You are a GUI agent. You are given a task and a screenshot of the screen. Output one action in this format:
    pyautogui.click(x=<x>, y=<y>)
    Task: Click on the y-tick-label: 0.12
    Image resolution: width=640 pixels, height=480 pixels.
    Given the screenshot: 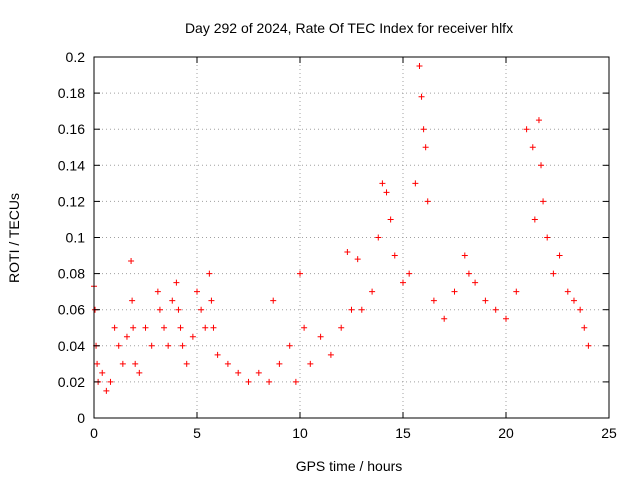 What is the action you would take?
    pyautogui.click(x=71, y=201)
    